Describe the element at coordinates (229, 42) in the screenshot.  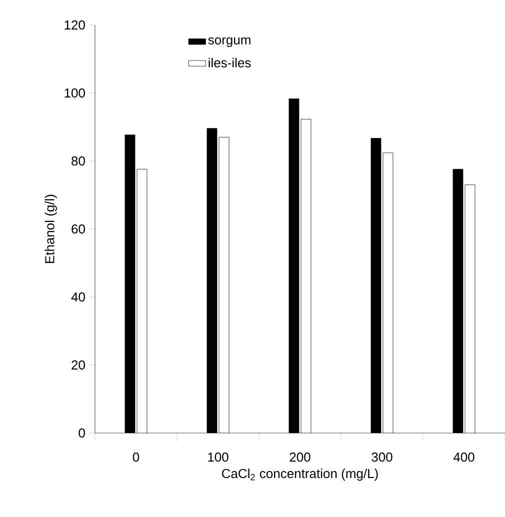
I see `legend-label: sorgum` at that location.